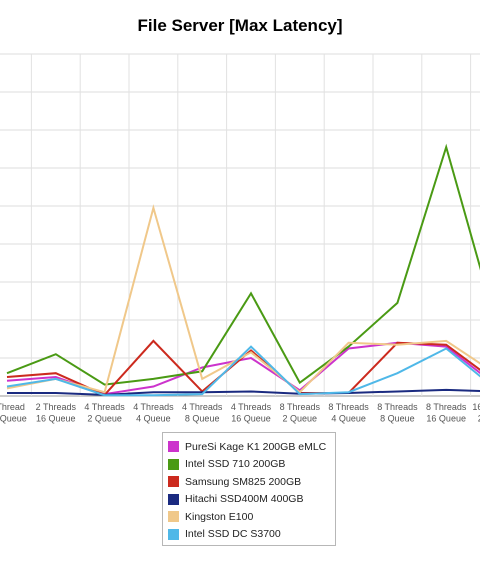  I want to click on legend-label: Samsung SM825 200GB, so click(243, 481).